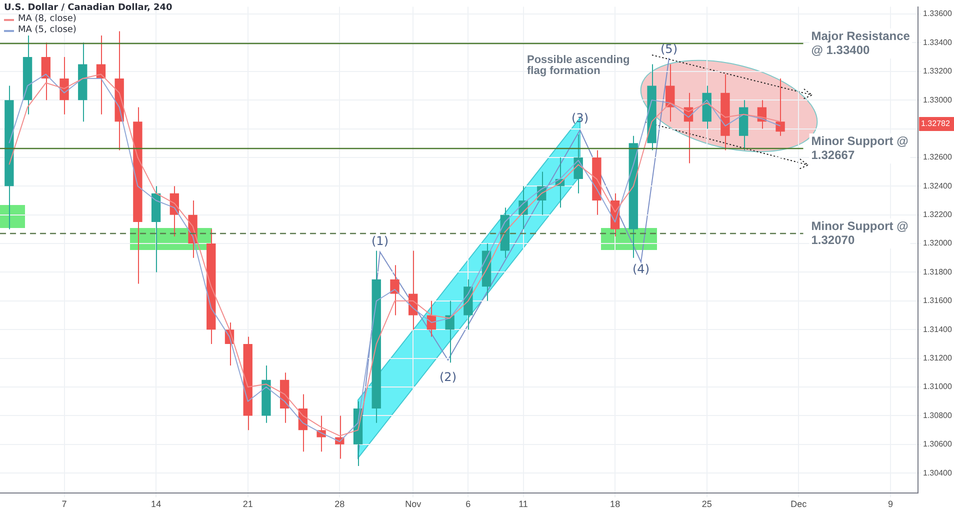 The height and width of the screenshot is (512, 954). Describe the element at coordinates (380, 241) in the screenshot. I see `annotation: (1)` at that location.